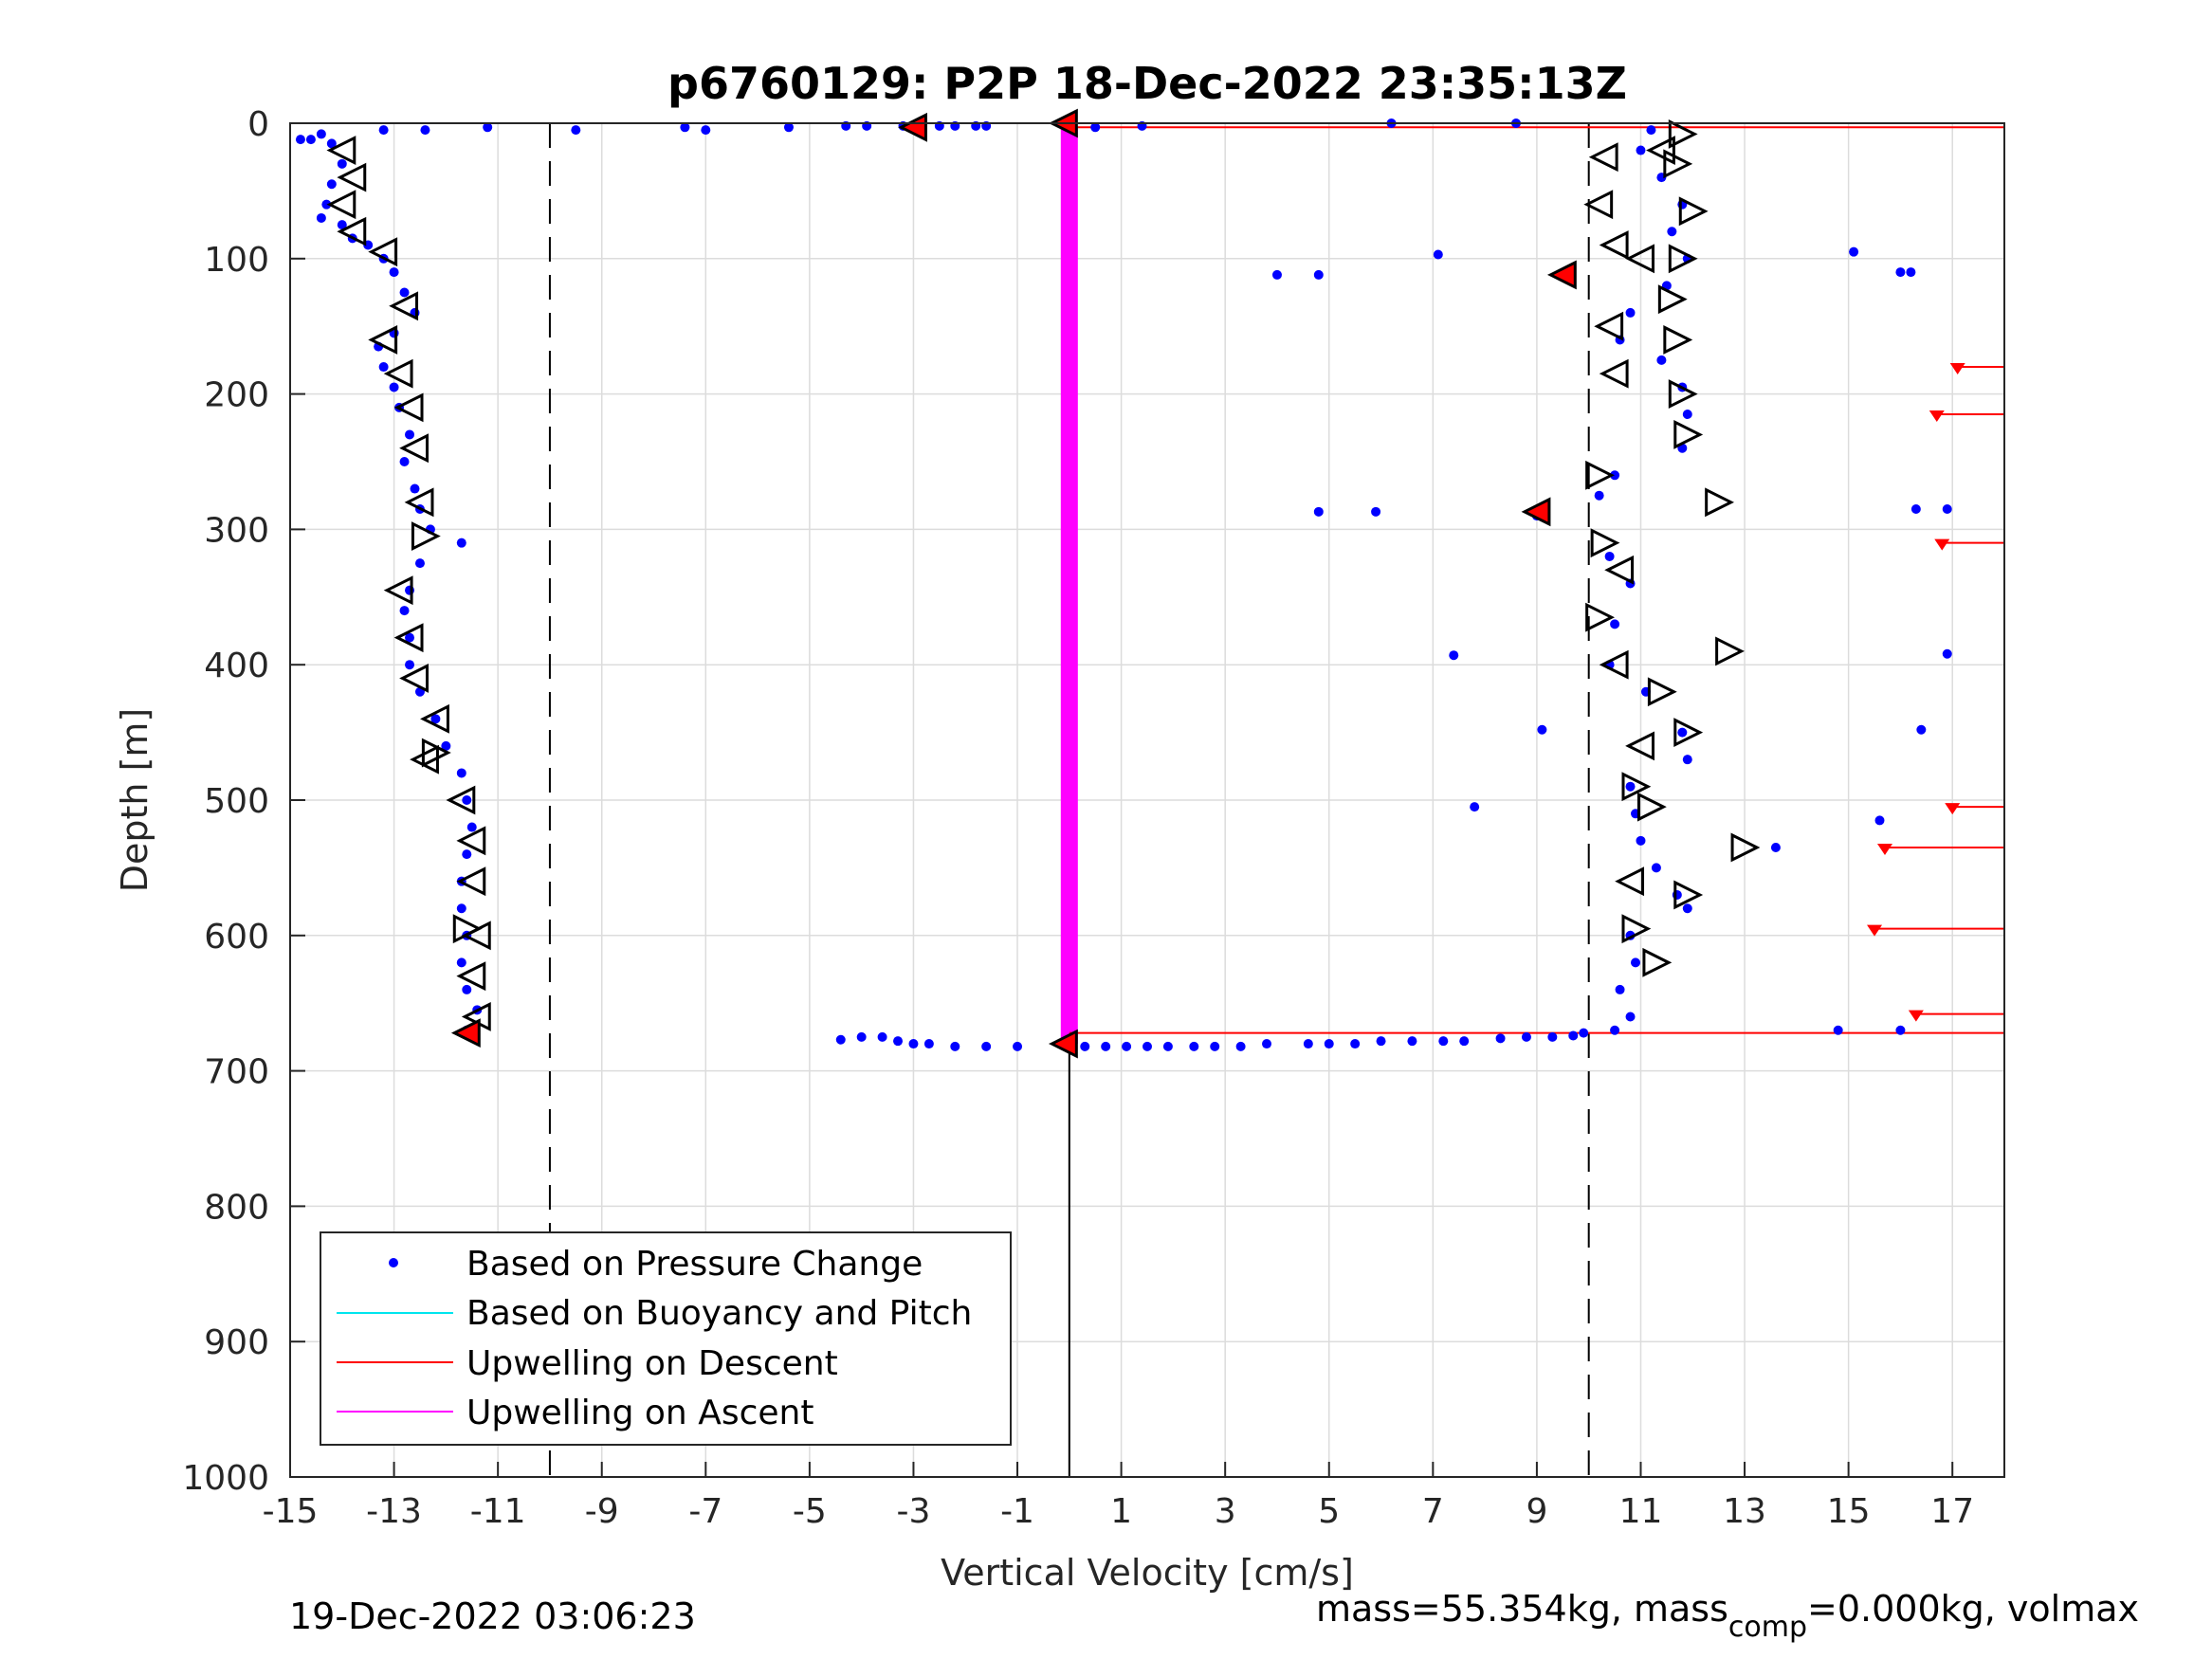 The image size is (2212, 1659). I want to click on x-tick-label: -13, so click(394, 1511).